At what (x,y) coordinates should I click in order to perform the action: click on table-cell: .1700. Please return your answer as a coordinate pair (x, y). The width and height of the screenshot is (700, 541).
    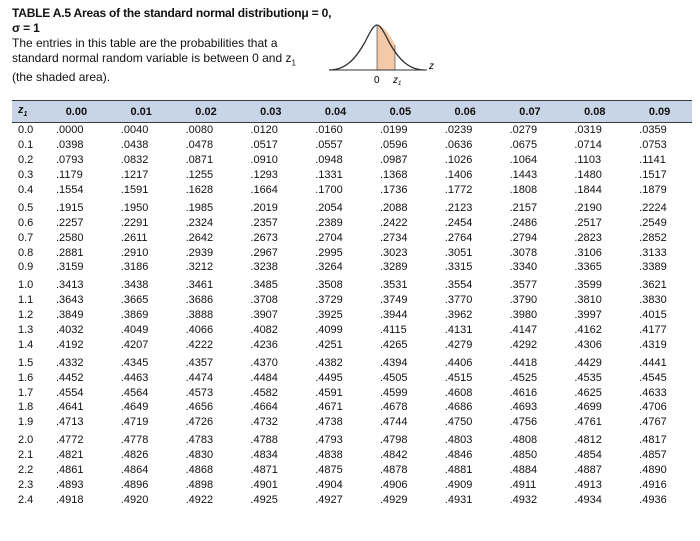
    Looking at the image, I should click on (329, 190).